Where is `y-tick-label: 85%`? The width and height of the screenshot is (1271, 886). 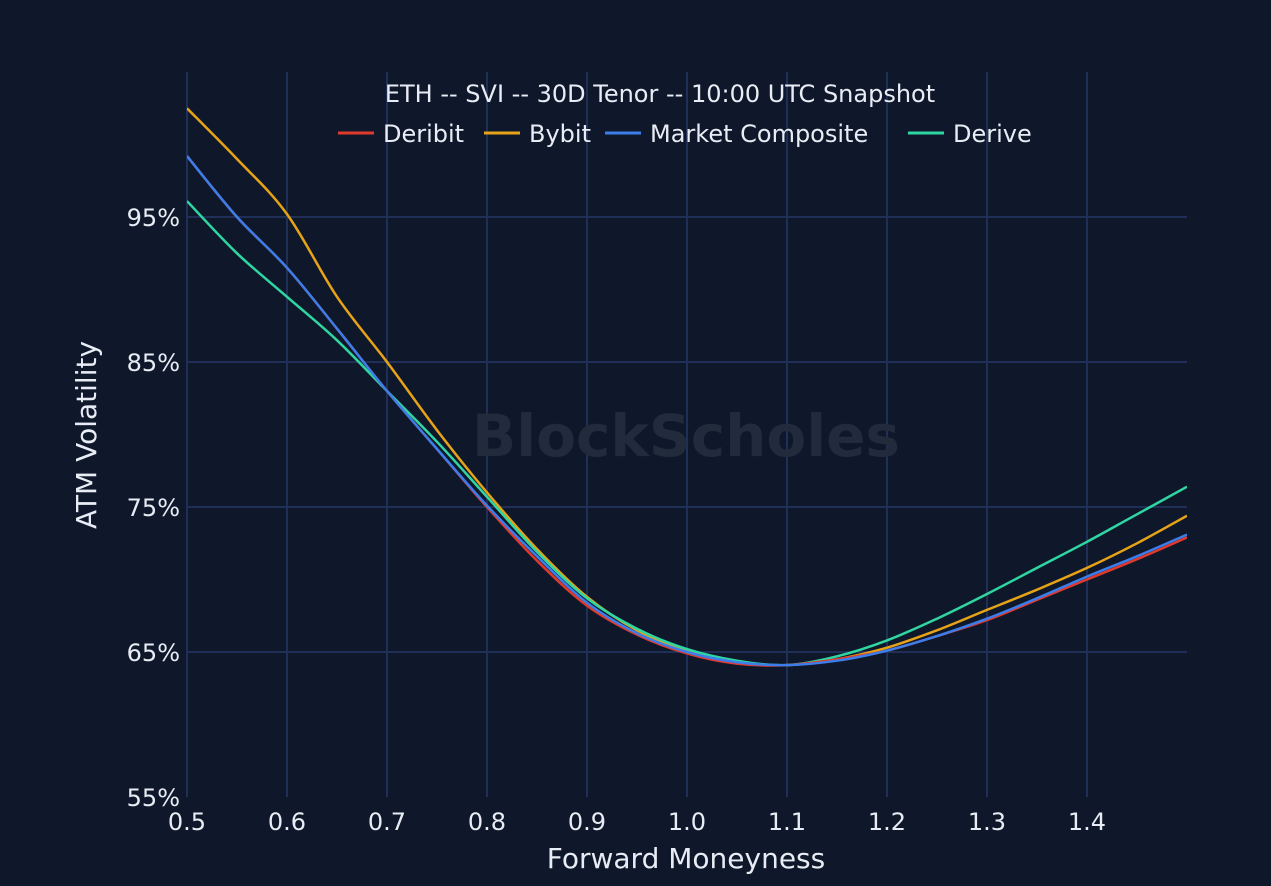 y-tick-label: 85% is located at coordinates (153, 363).